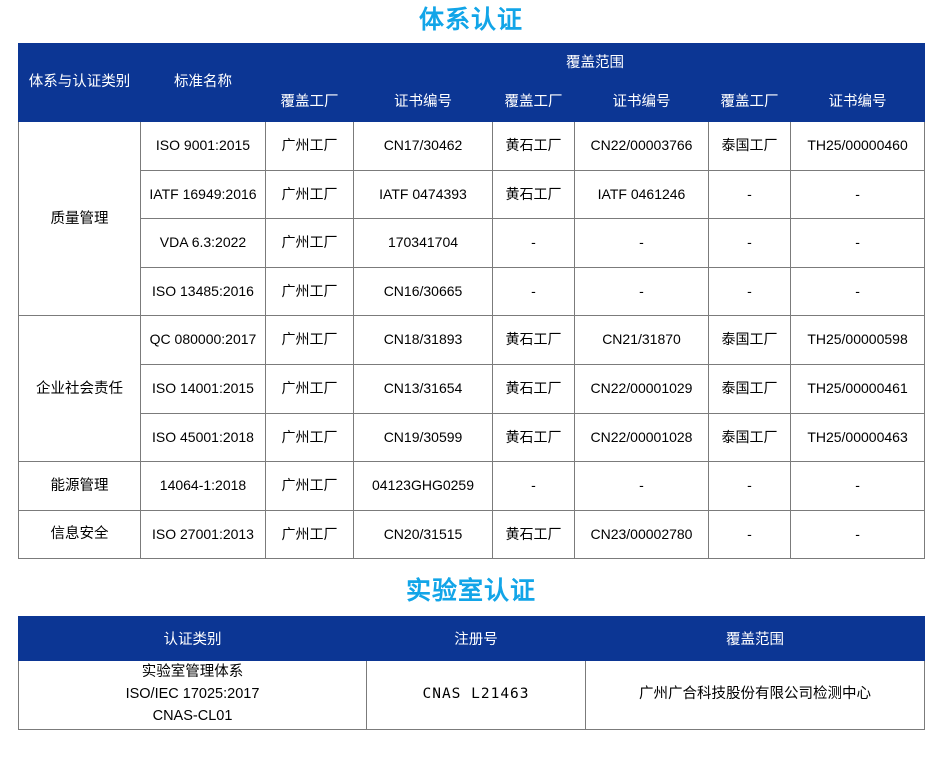 This screenshot has width=942, height=765. Describe the element at coordinates (203, 534) in the screenshot. I see `cell-standard: ISO 27001:2013` at that location.